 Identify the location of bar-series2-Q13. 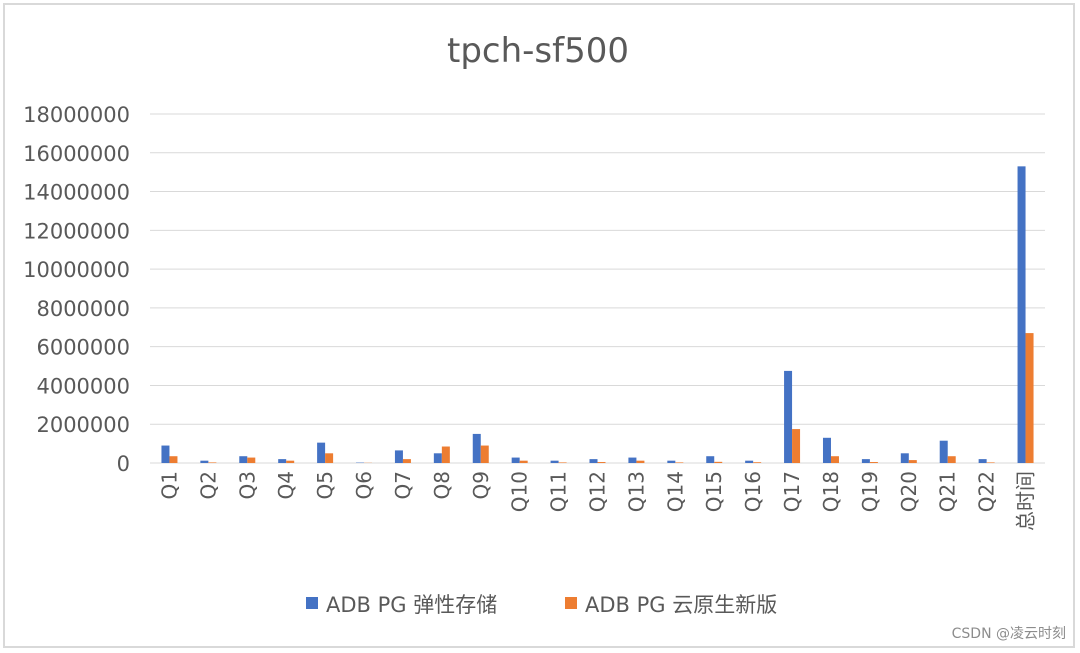
(640, 461).